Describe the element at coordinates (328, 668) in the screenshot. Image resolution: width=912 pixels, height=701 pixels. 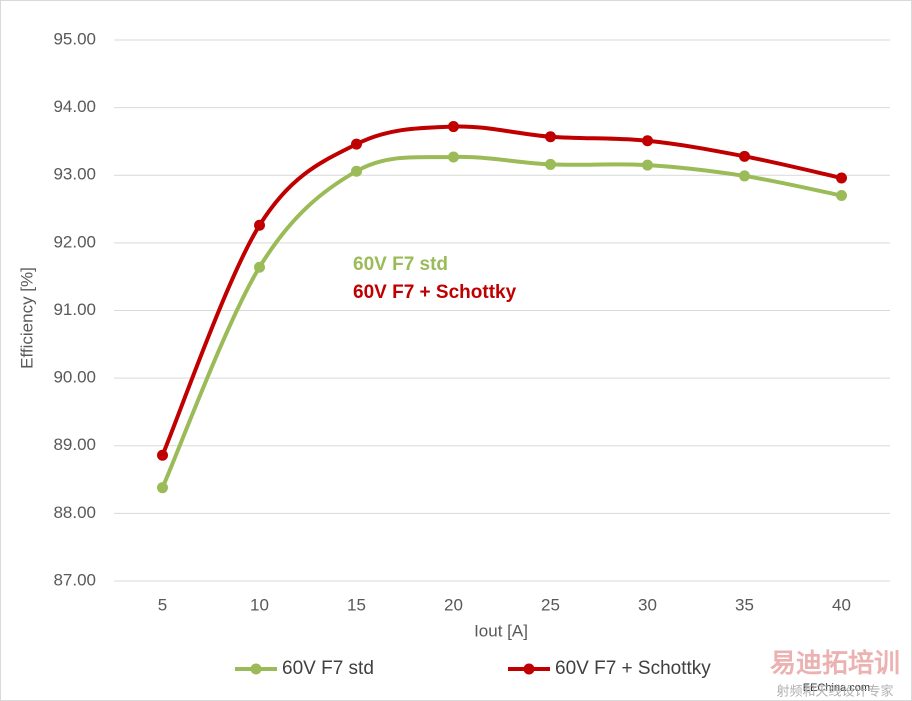
I see `legend-label: 60V F7 std` at that location.